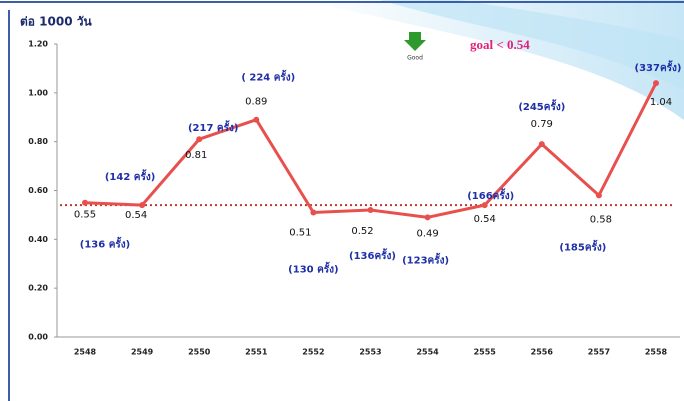 Image resolution: width=684 pixels, height=401 pixels. Describe the element at coordinates (85, 215) in the screenshot. I see `value-label: 0.55` at that location.